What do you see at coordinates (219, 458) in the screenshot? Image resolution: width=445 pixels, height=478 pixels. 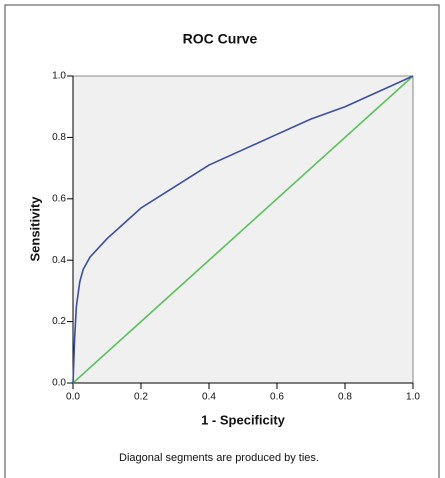 I see `footnote: Diagonal segments are produced by ties.` at bounding box center [219, 458].